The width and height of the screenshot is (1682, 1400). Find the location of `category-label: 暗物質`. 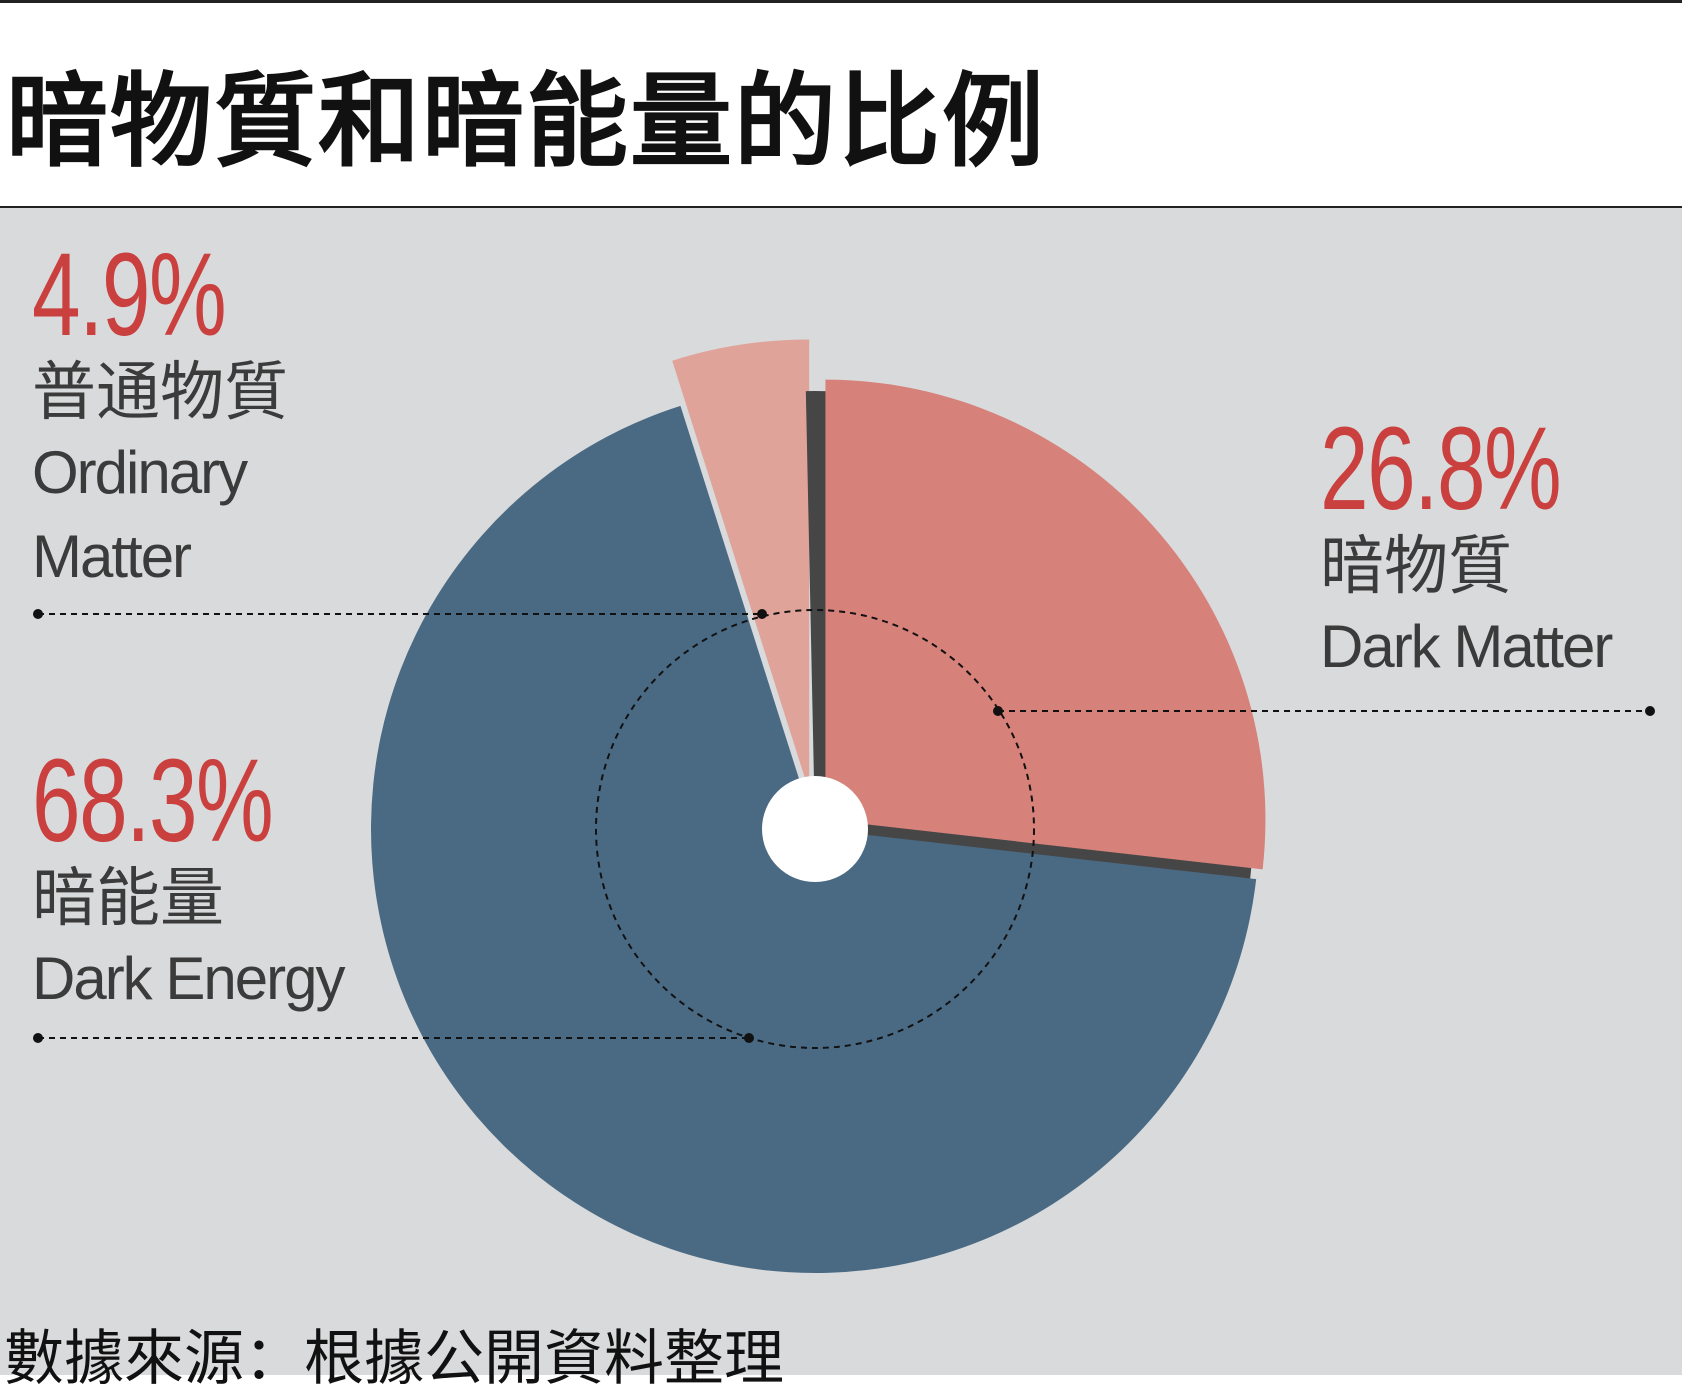

category-label: 暗物質 is located at coordinates (1416, 566).